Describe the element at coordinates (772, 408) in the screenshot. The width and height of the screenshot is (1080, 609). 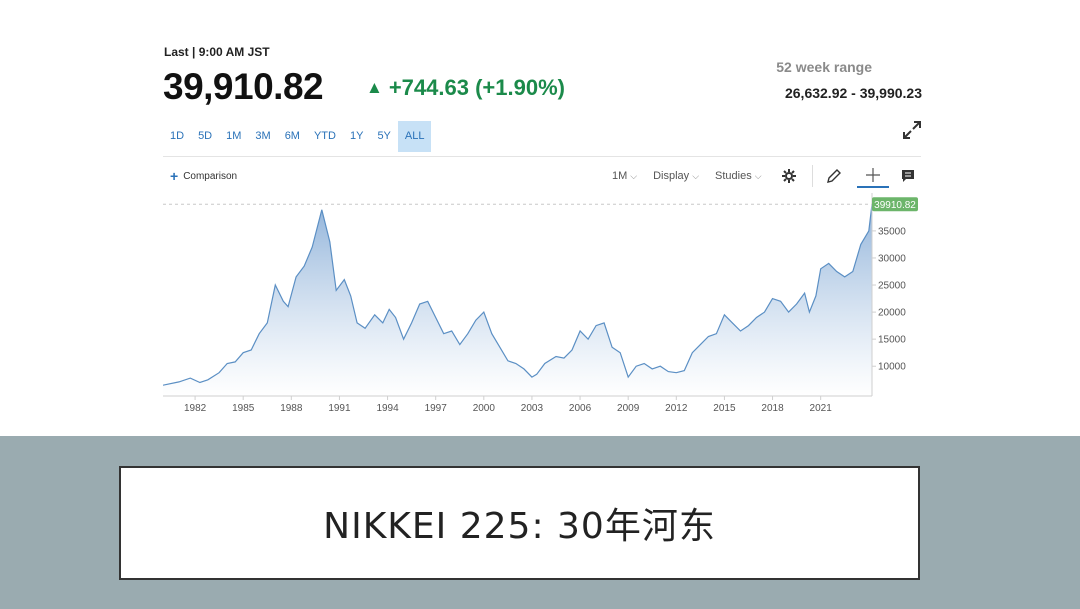
I see `x-tick-label: 2018` at that location.